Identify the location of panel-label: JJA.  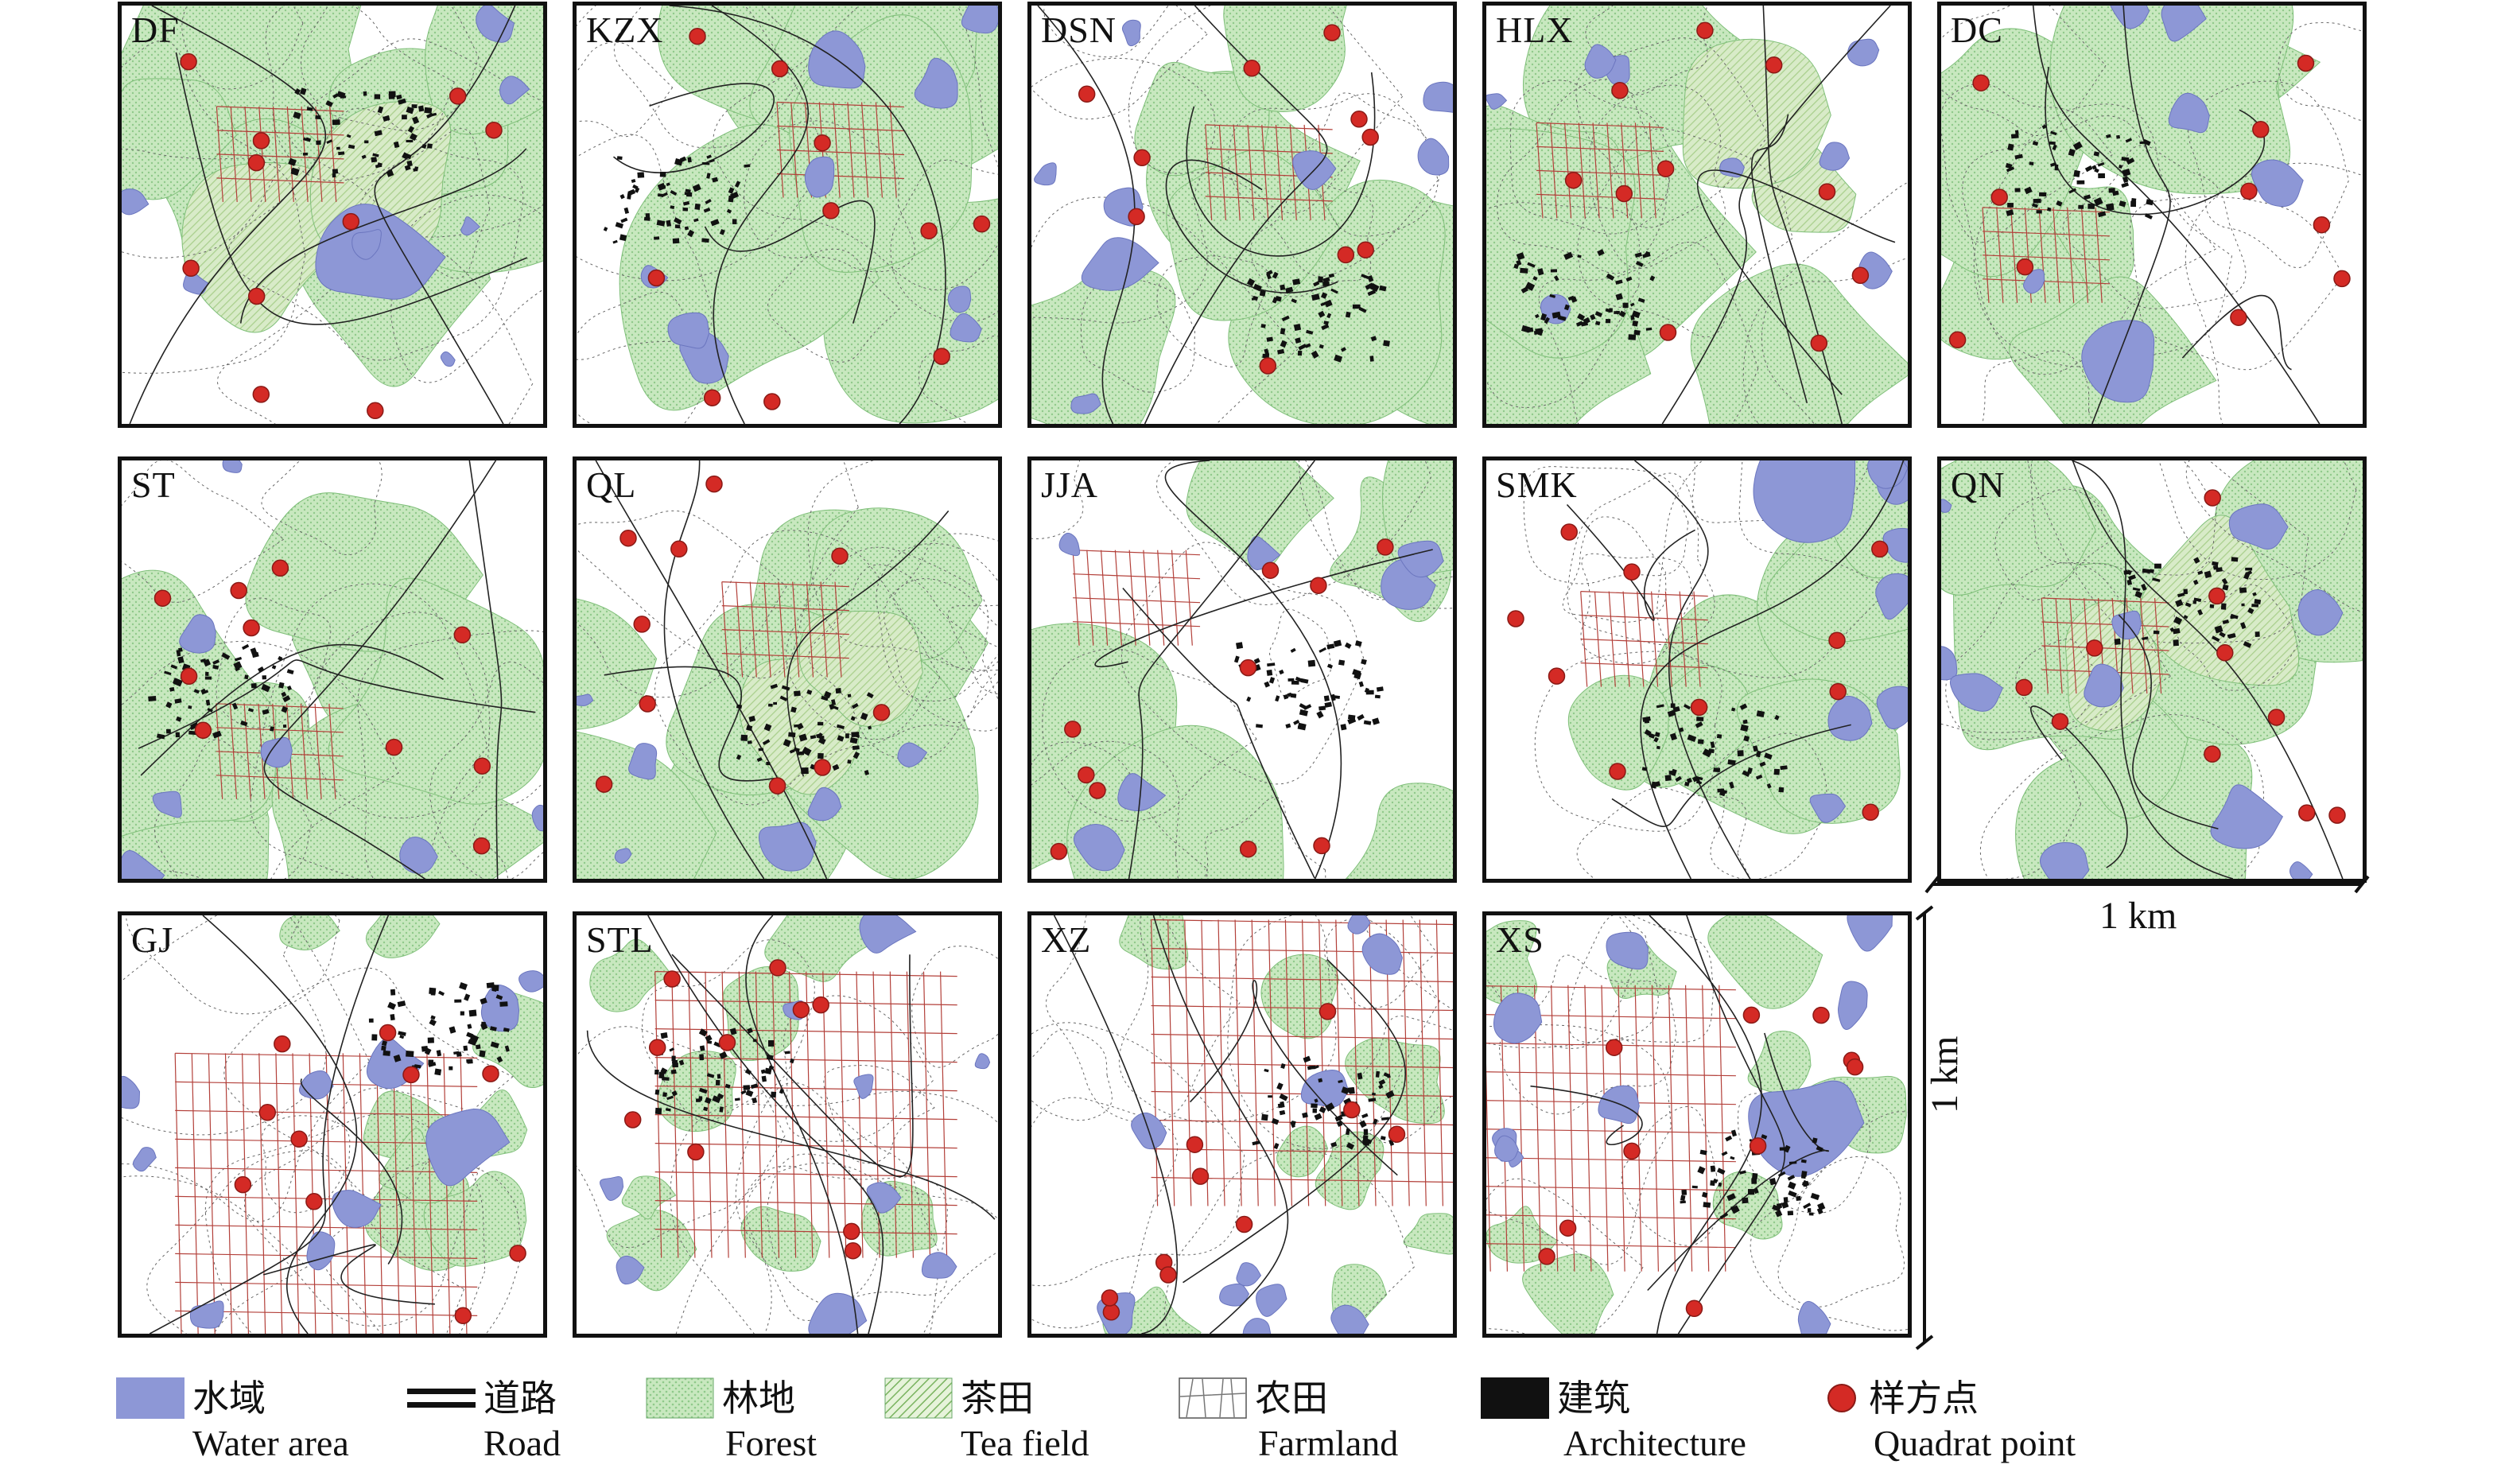
(1070, 485).